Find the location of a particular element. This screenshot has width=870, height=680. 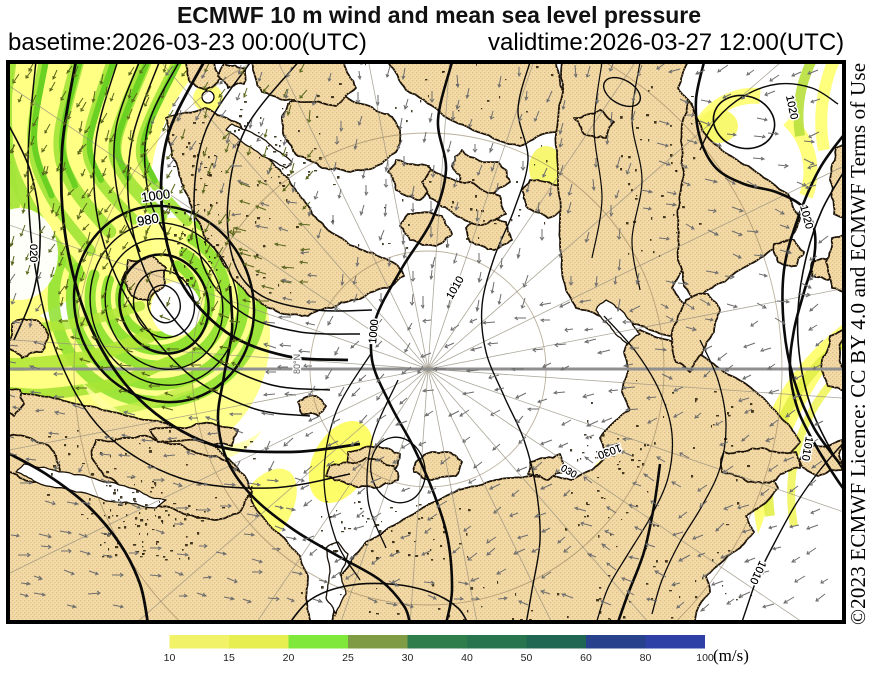

svg-text: 25 is located at coordinates (348, 658).